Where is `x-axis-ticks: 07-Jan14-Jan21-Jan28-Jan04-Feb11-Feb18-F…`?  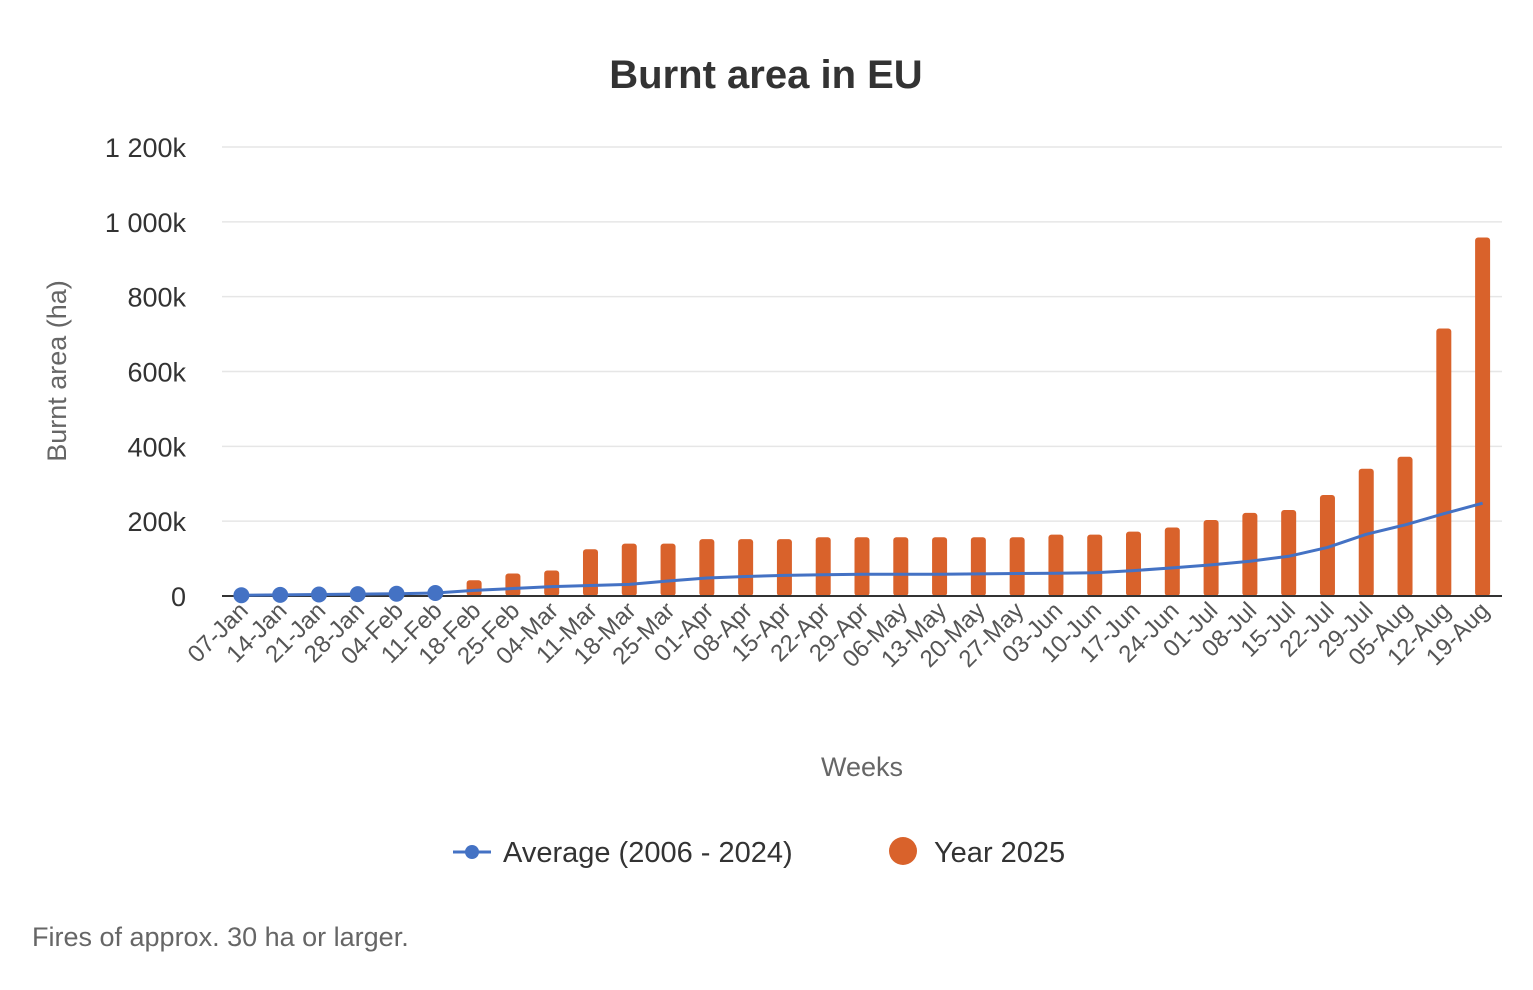
x-axis-ticks: 07-Jan14-Jan21-Jan28-Jan04-Feb11-Feb18-F… is located at coordinates (839, 635).